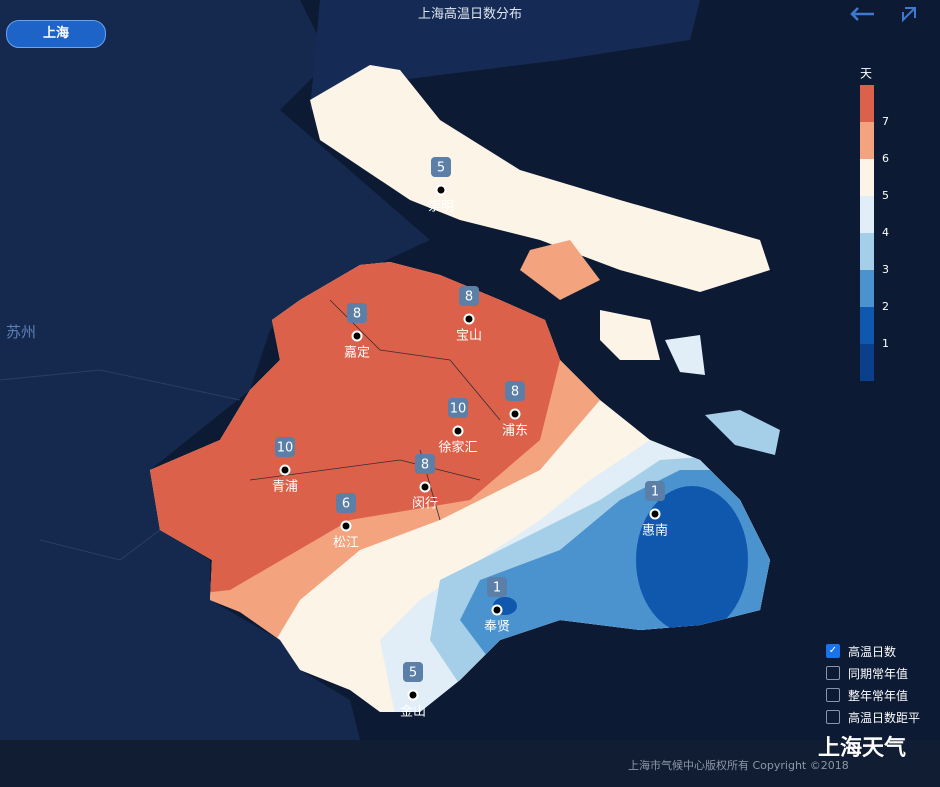 The image size is (940, 787). Describe the element at coordinates (357, 353) in the screenshot. I see `station-name: 嘉定` at that location.